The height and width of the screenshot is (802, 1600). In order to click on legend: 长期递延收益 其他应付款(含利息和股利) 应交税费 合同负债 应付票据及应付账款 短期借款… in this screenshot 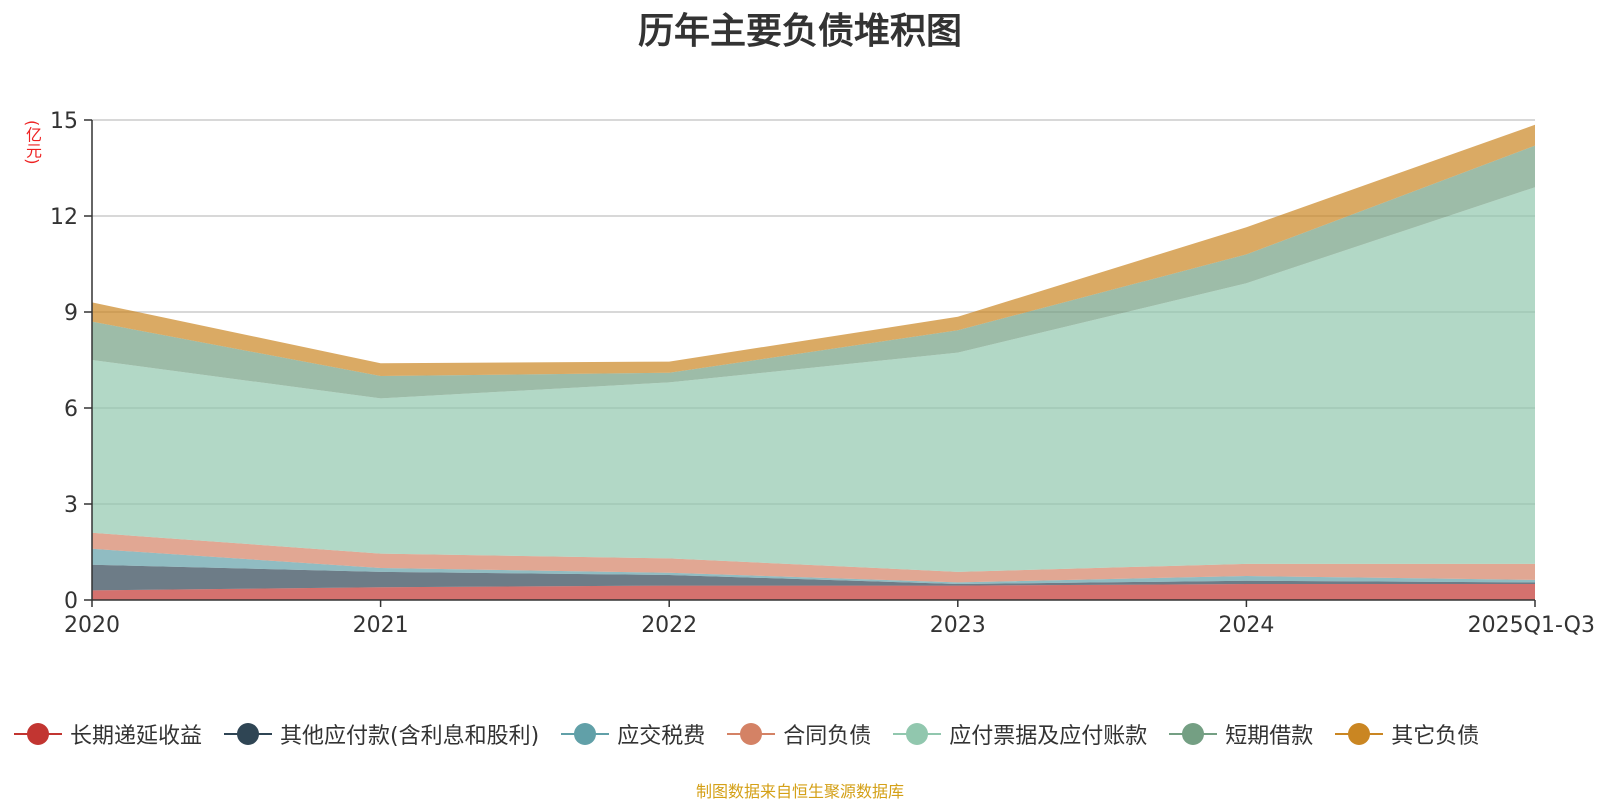, I will do `click(757, 734)`.